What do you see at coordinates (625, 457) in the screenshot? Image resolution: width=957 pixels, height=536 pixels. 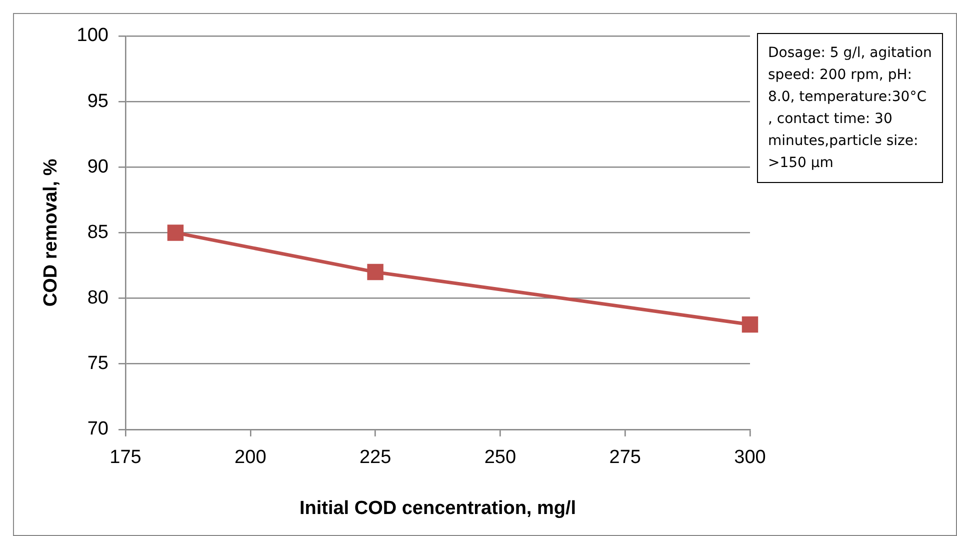 I see `x-tick-label: 275` at bounding box center [625, 457].